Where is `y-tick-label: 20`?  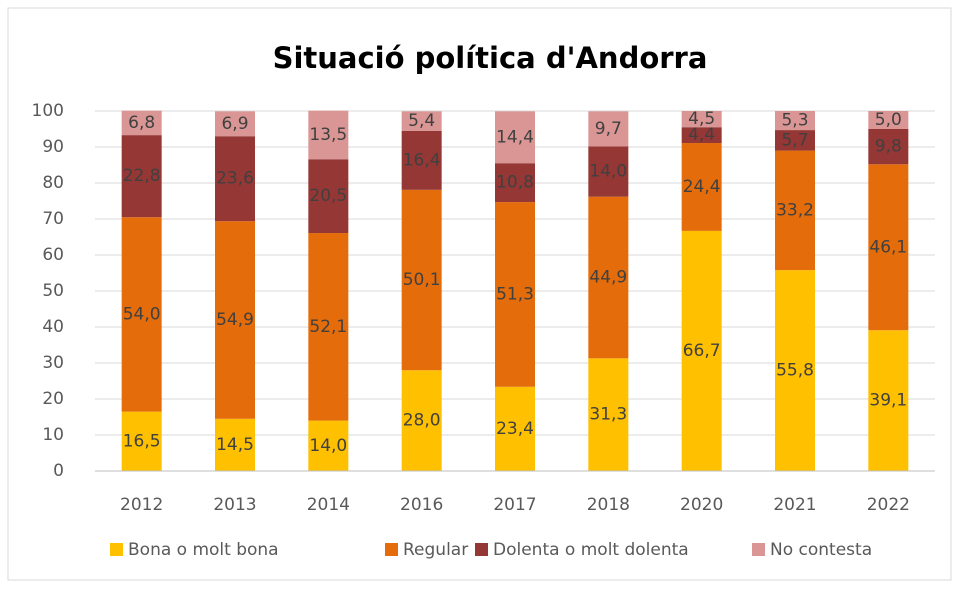
y-tick-label: 20 is located at coordinates (53, 399).